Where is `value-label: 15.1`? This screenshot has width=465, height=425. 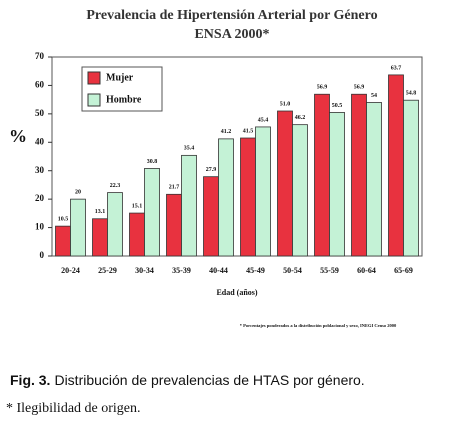 value-label: 15.1 is located at coordinates (137, 206).